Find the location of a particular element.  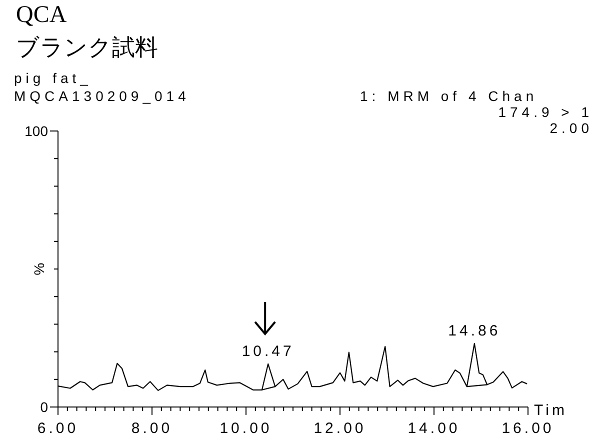

text: MQCA130209_014 is located at coordinates (102, 96).